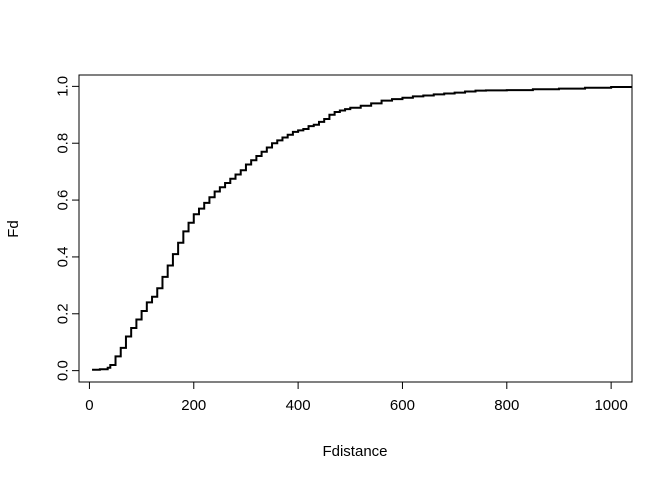 The image size is (672, 480). What do you see at coordinates (89, 405) in the screenshot?
I see `x-tick-label: 0` at bounding box center [89, 405].